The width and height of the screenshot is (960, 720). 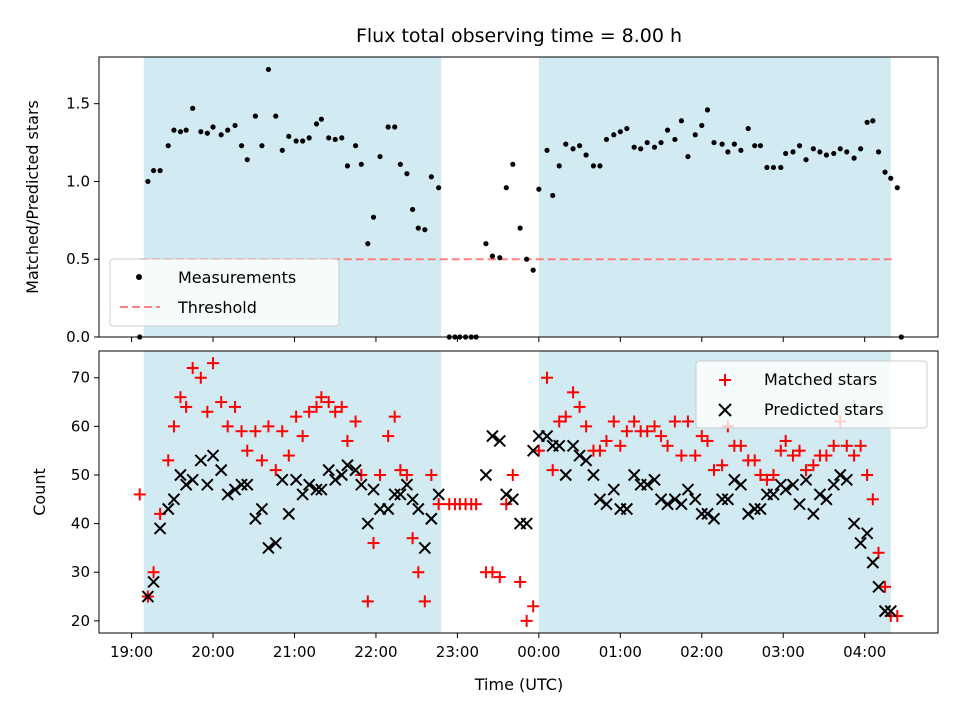 I want to click on bottom-x-tick-label-6: 01:00, so click(x=620, y=652).